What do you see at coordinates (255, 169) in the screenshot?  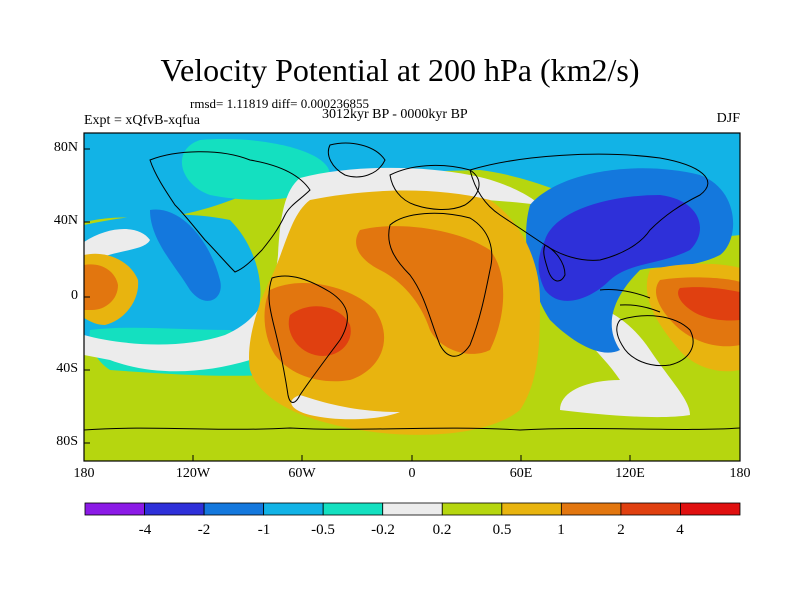 I see `field-negative-faint-north` at bounding box center [255, 169].